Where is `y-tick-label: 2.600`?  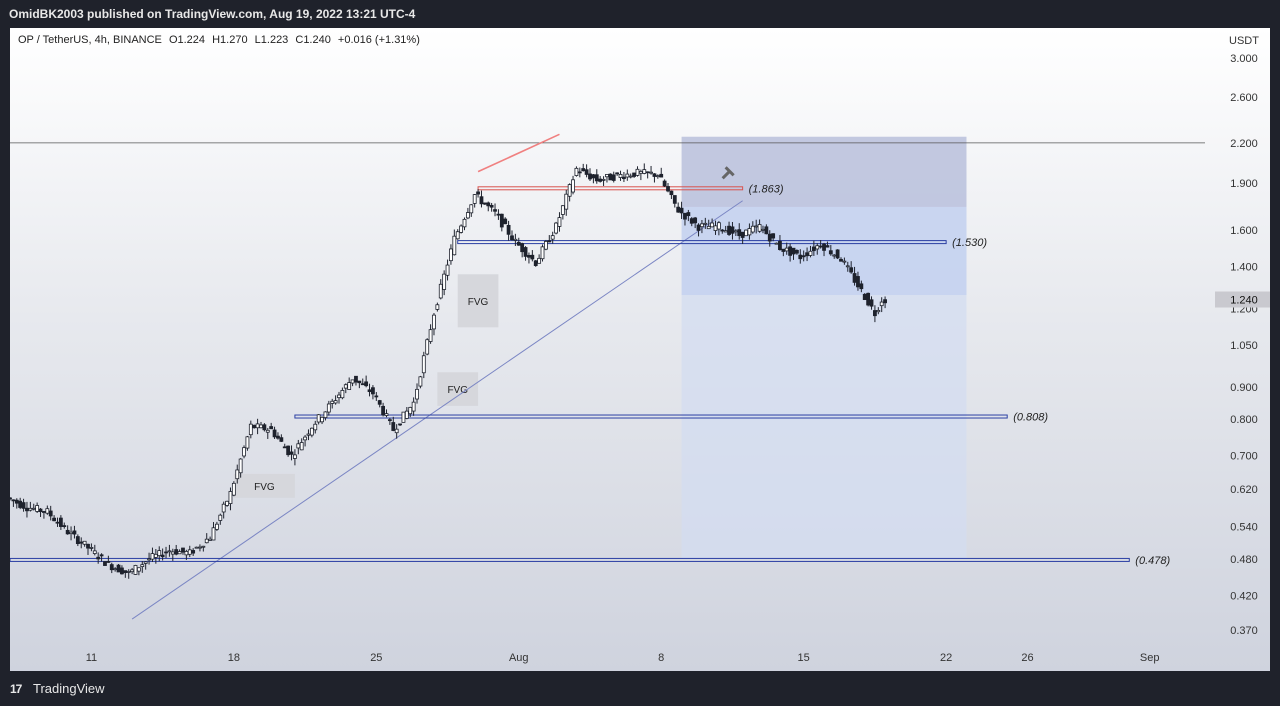 y-tick-label: 2.600 is located at coordinates (1244, 98).